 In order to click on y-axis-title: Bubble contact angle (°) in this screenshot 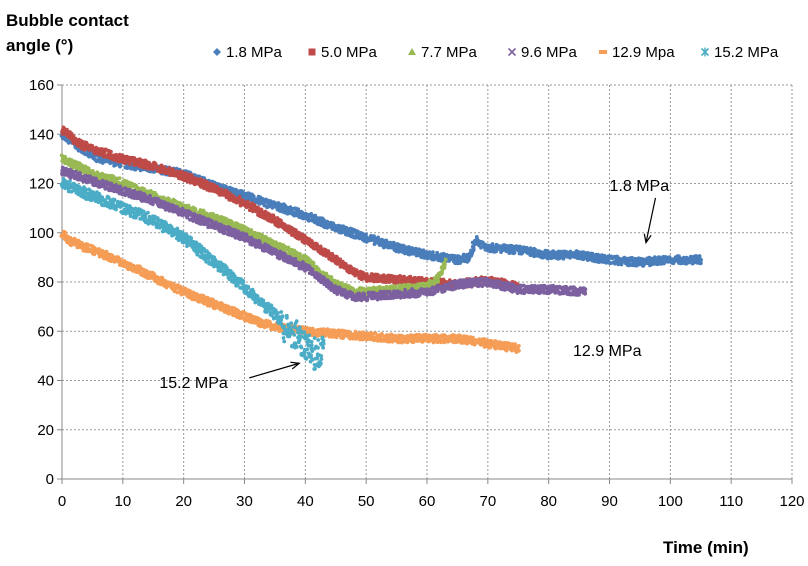, I will do `click(106, 33)`.